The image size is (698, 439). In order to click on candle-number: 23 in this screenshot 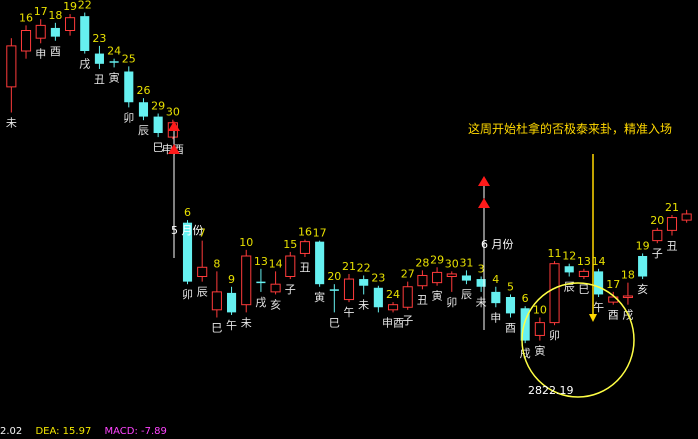, I will do `click(378, 278)`.